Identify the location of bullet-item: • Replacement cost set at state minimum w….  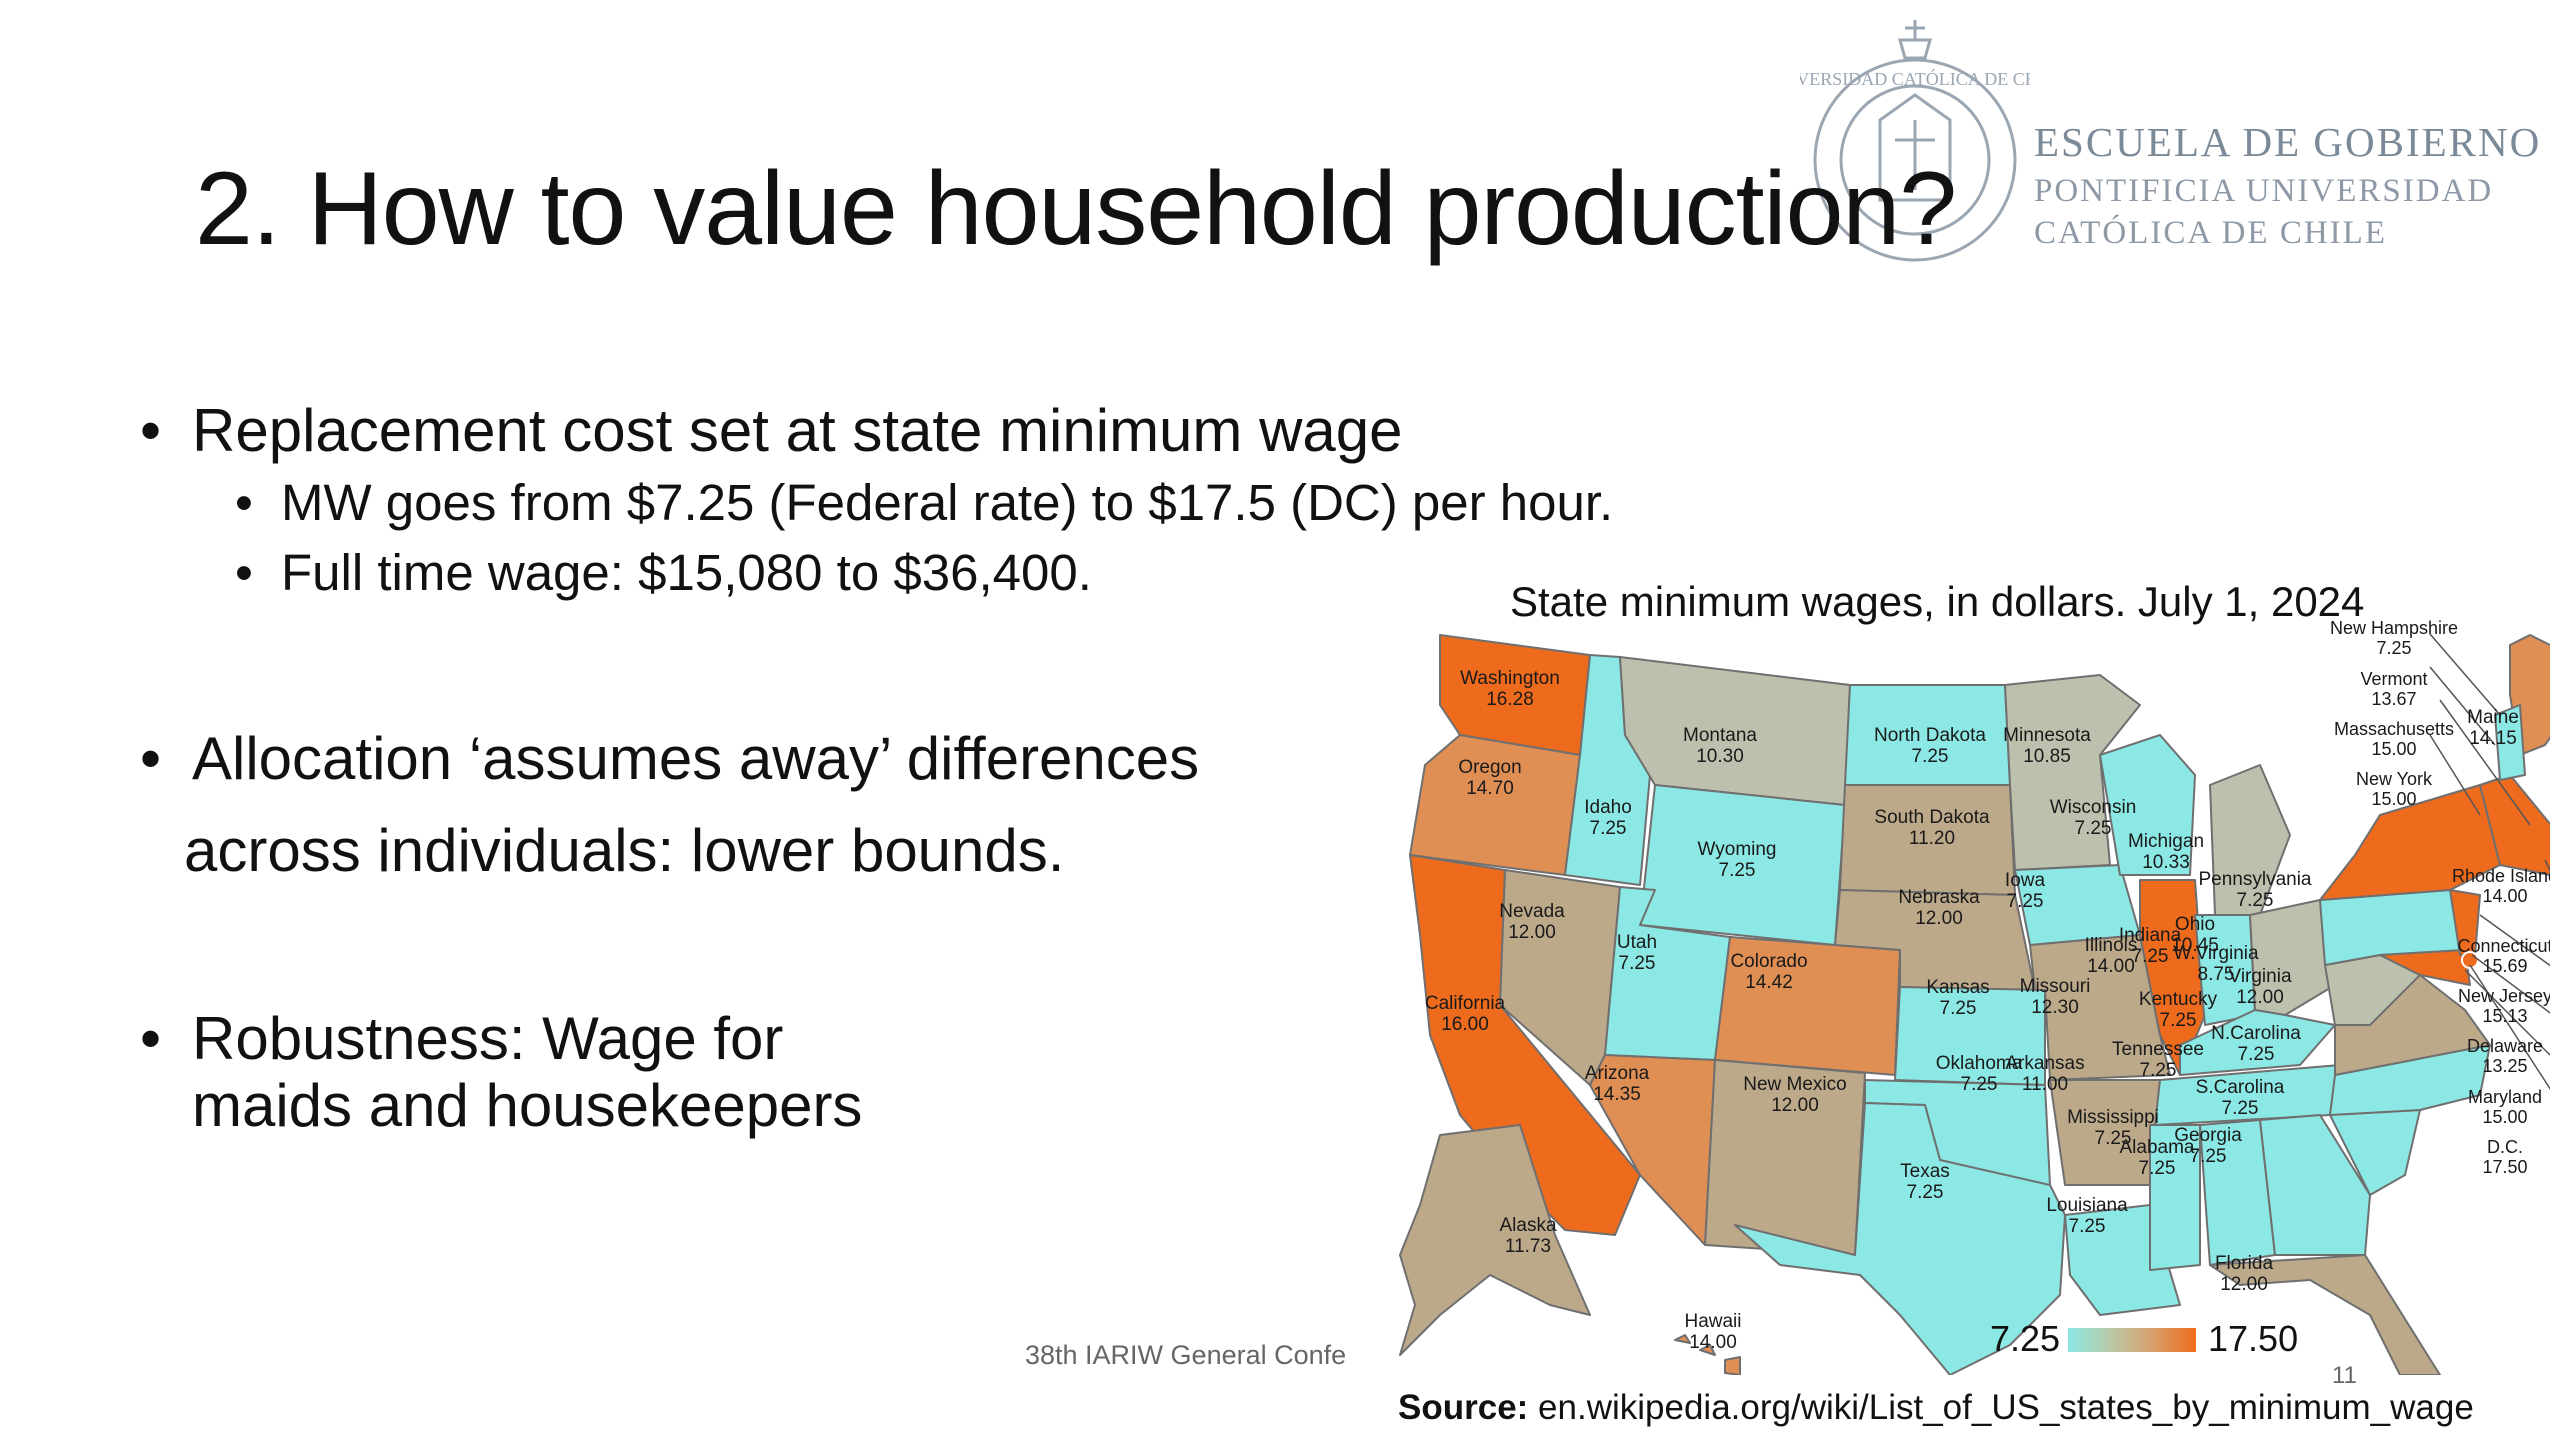
(771, 430).